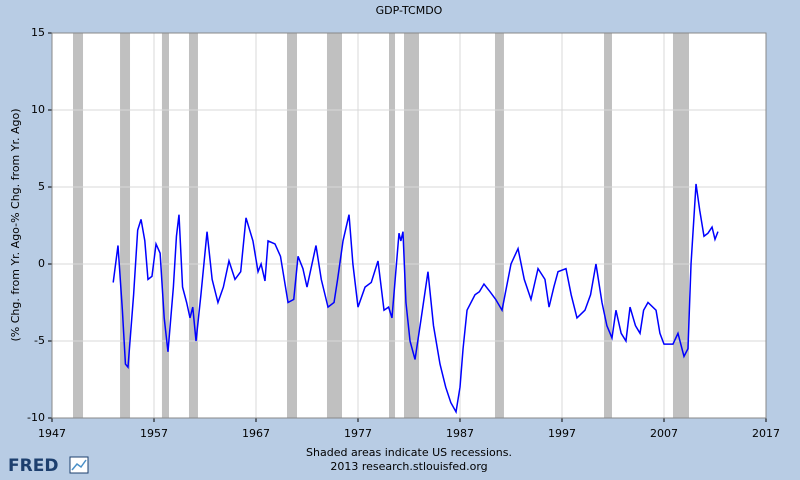 Image resolution: width=800 pixels, height=480 pixels. I want to click on x-tick-label: 2017, so click(766, 433).